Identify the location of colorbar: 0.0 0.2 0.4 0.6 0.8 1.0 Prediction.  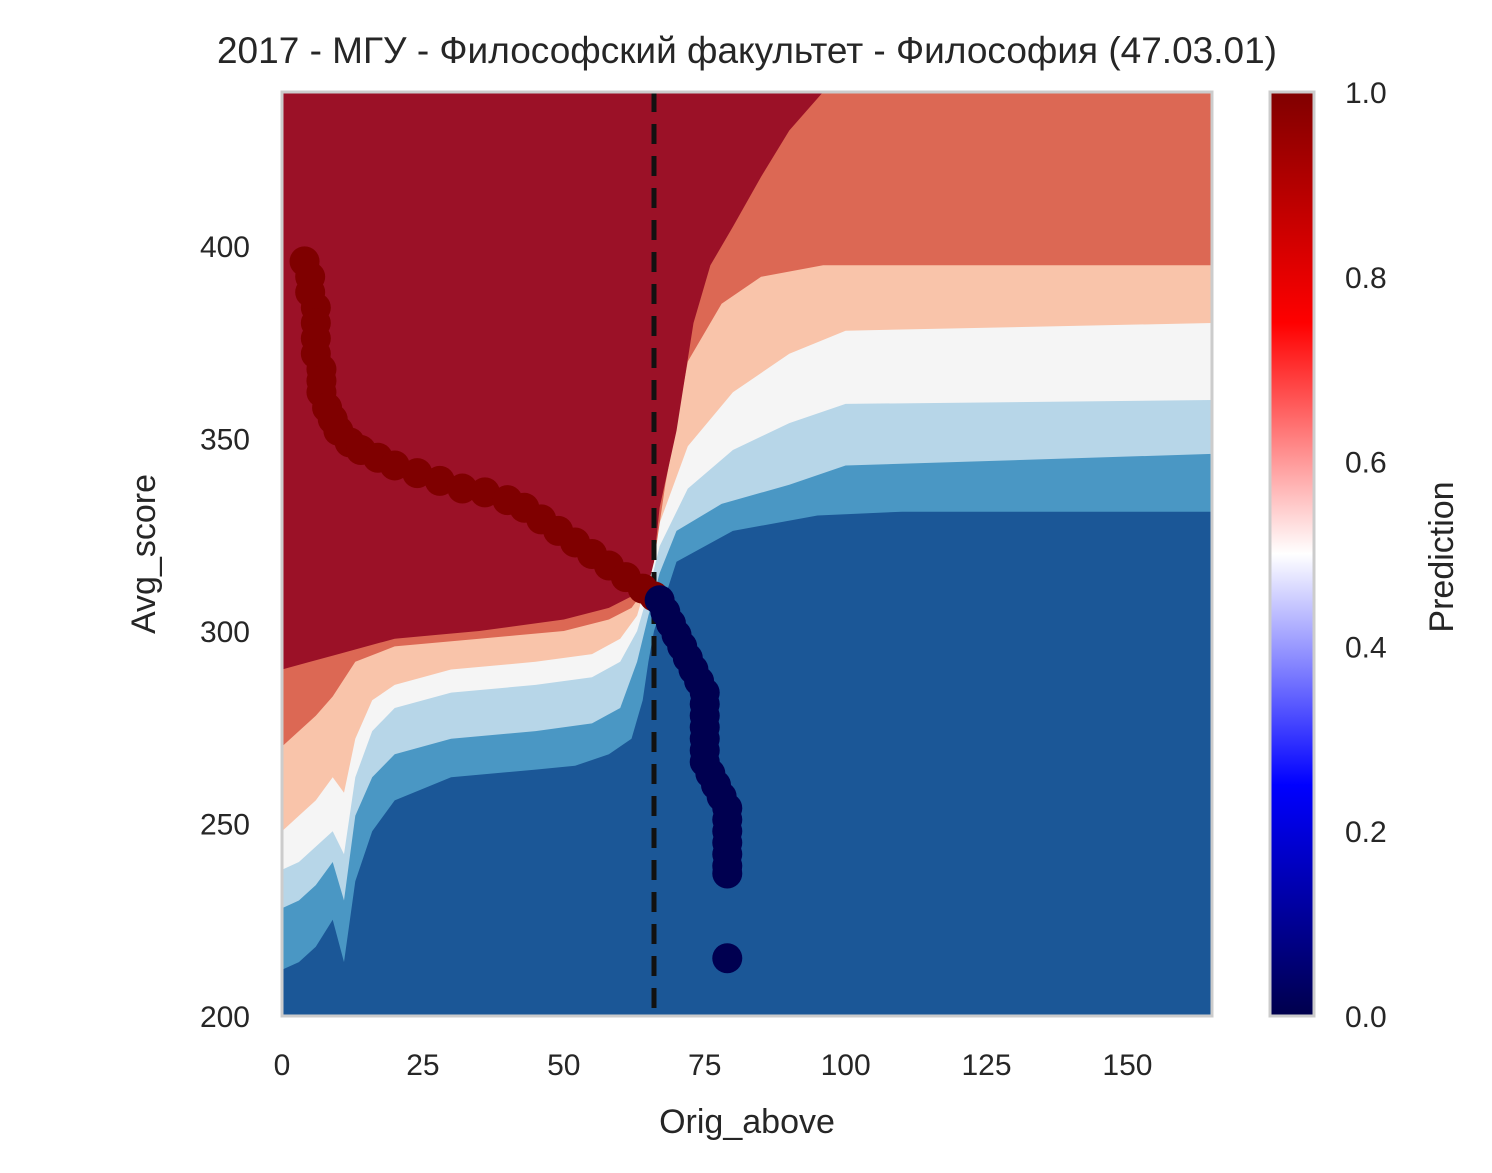
(1364, 555).